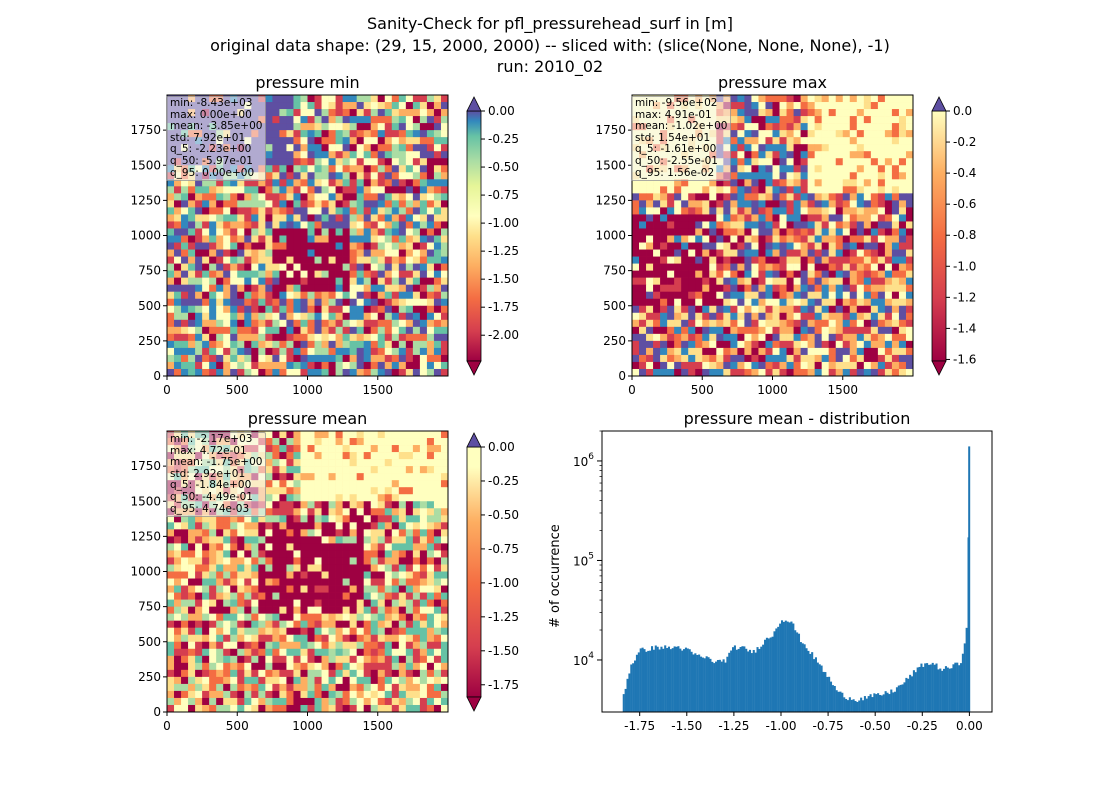 The width and height of the screenshot is (1100, 800). Describe the element at coordinates (157, 376) in the screenshot. I see `y-tick-label: 0` at that location.